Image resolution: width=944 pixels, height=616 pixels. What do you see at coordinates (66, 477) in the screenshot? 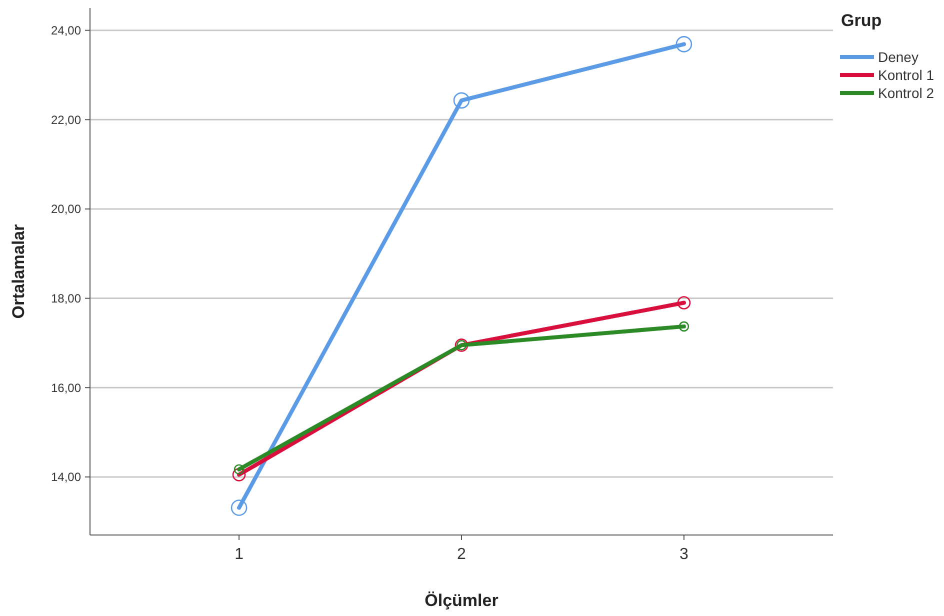
I see `y-tick-label: 14,00` at bounding box center [66, 477].